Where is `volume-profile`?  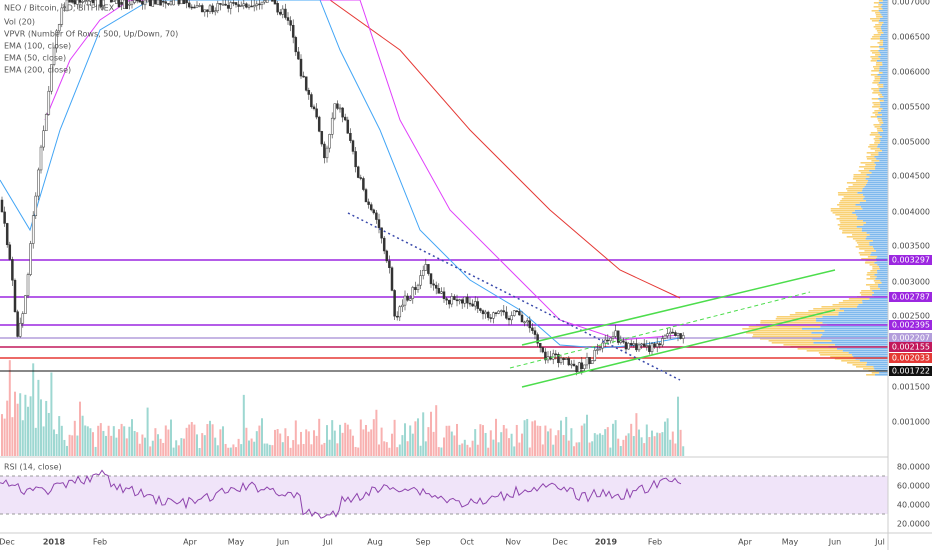 volume-profile is located at coordinates (815, 188).